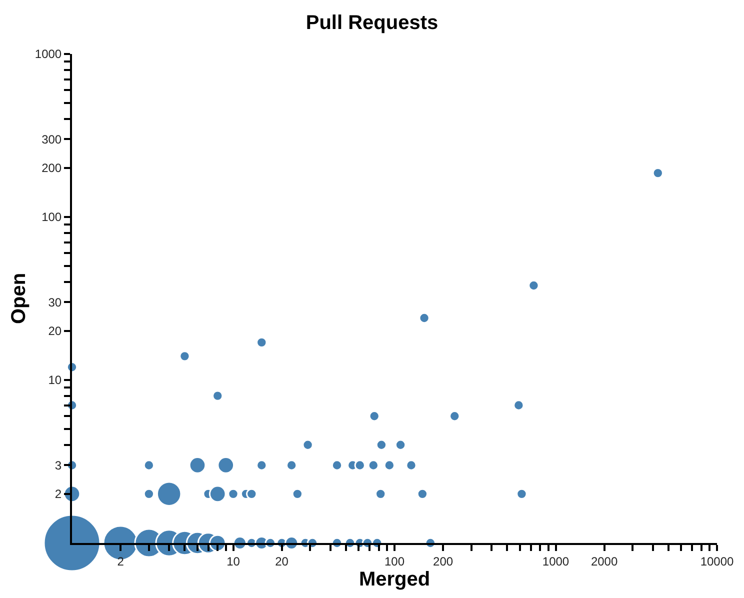  Describe the element at coordinates (372, 23) in the screenshot. I see `chart-title: Pull Requests` at that location.